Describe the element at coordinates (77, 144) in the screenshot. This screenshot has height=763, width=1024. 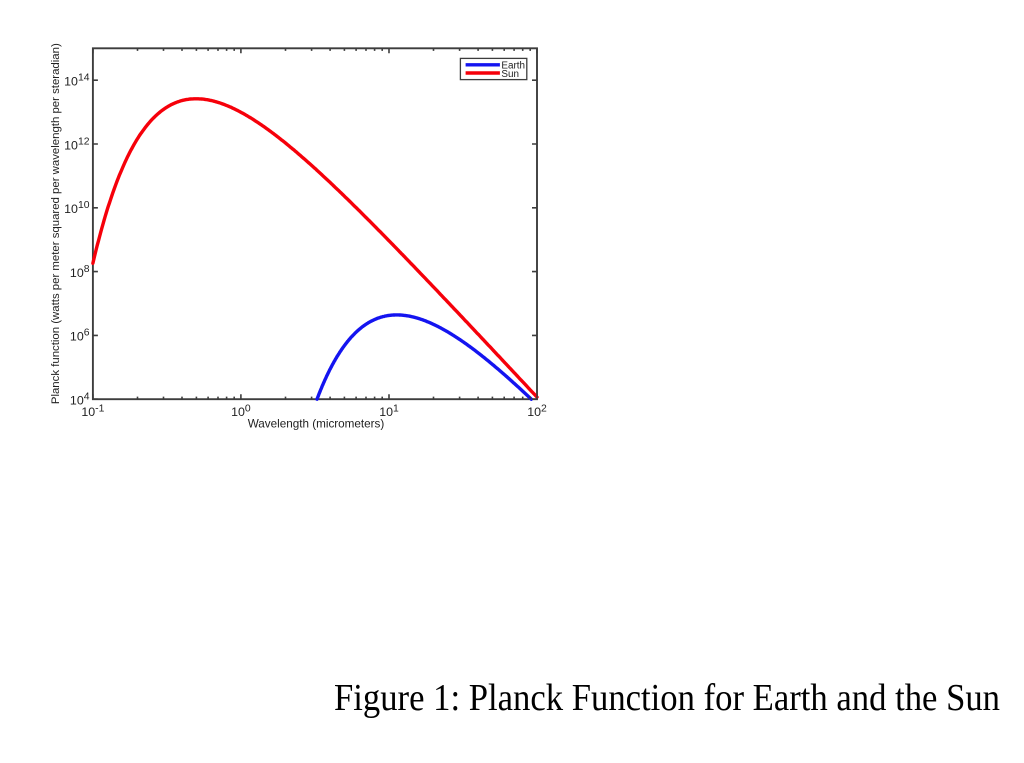
I see `svg-text: 10¹²` at that location.